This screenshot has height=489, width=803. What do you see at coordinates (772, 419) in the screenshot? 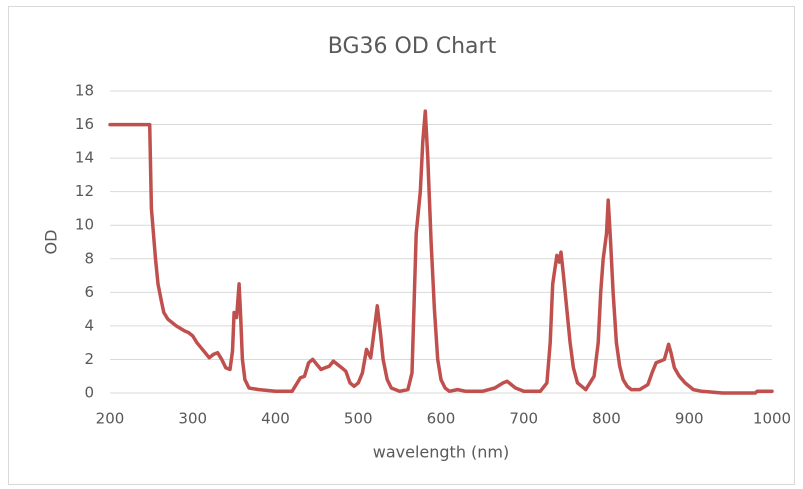
I see `x-tick-label: 1000` at bounding box center [772, 419].